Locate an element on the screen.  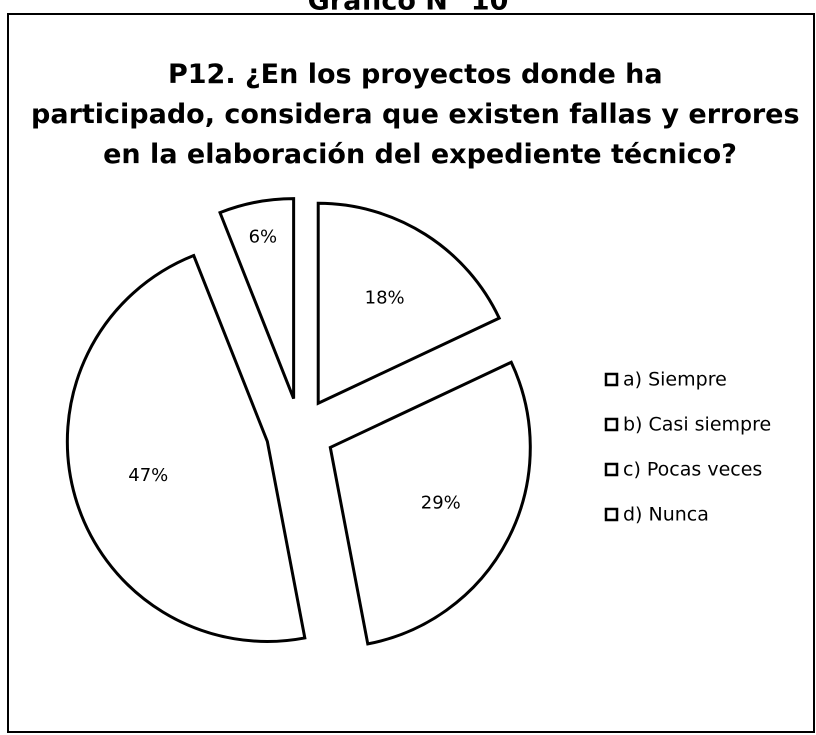
data-label: 18% is located at coordinates (385, 298).